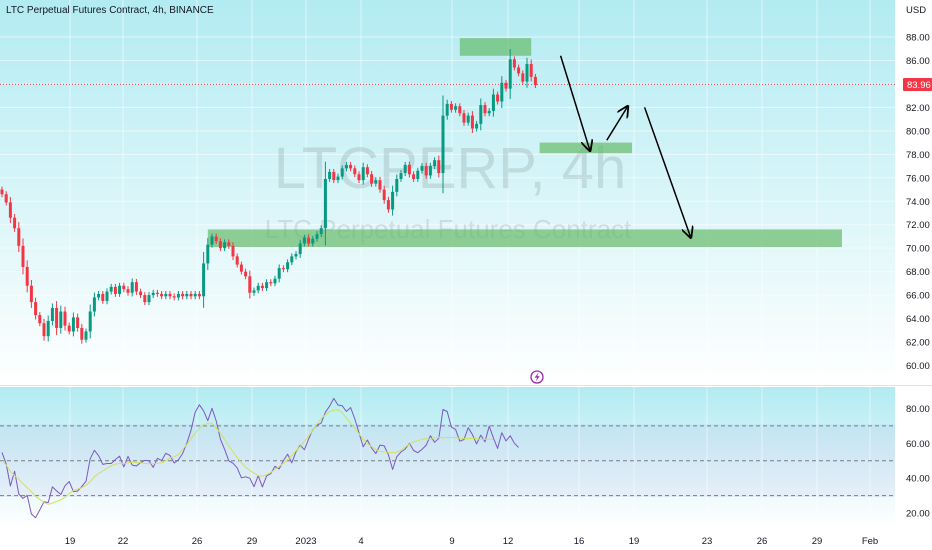 This screenshot has height=550, width=932. What do you see at coordinates (918, 343) in the screenshot?
I see `price-tick-label: 62.00` at bounding box center [918, 343].